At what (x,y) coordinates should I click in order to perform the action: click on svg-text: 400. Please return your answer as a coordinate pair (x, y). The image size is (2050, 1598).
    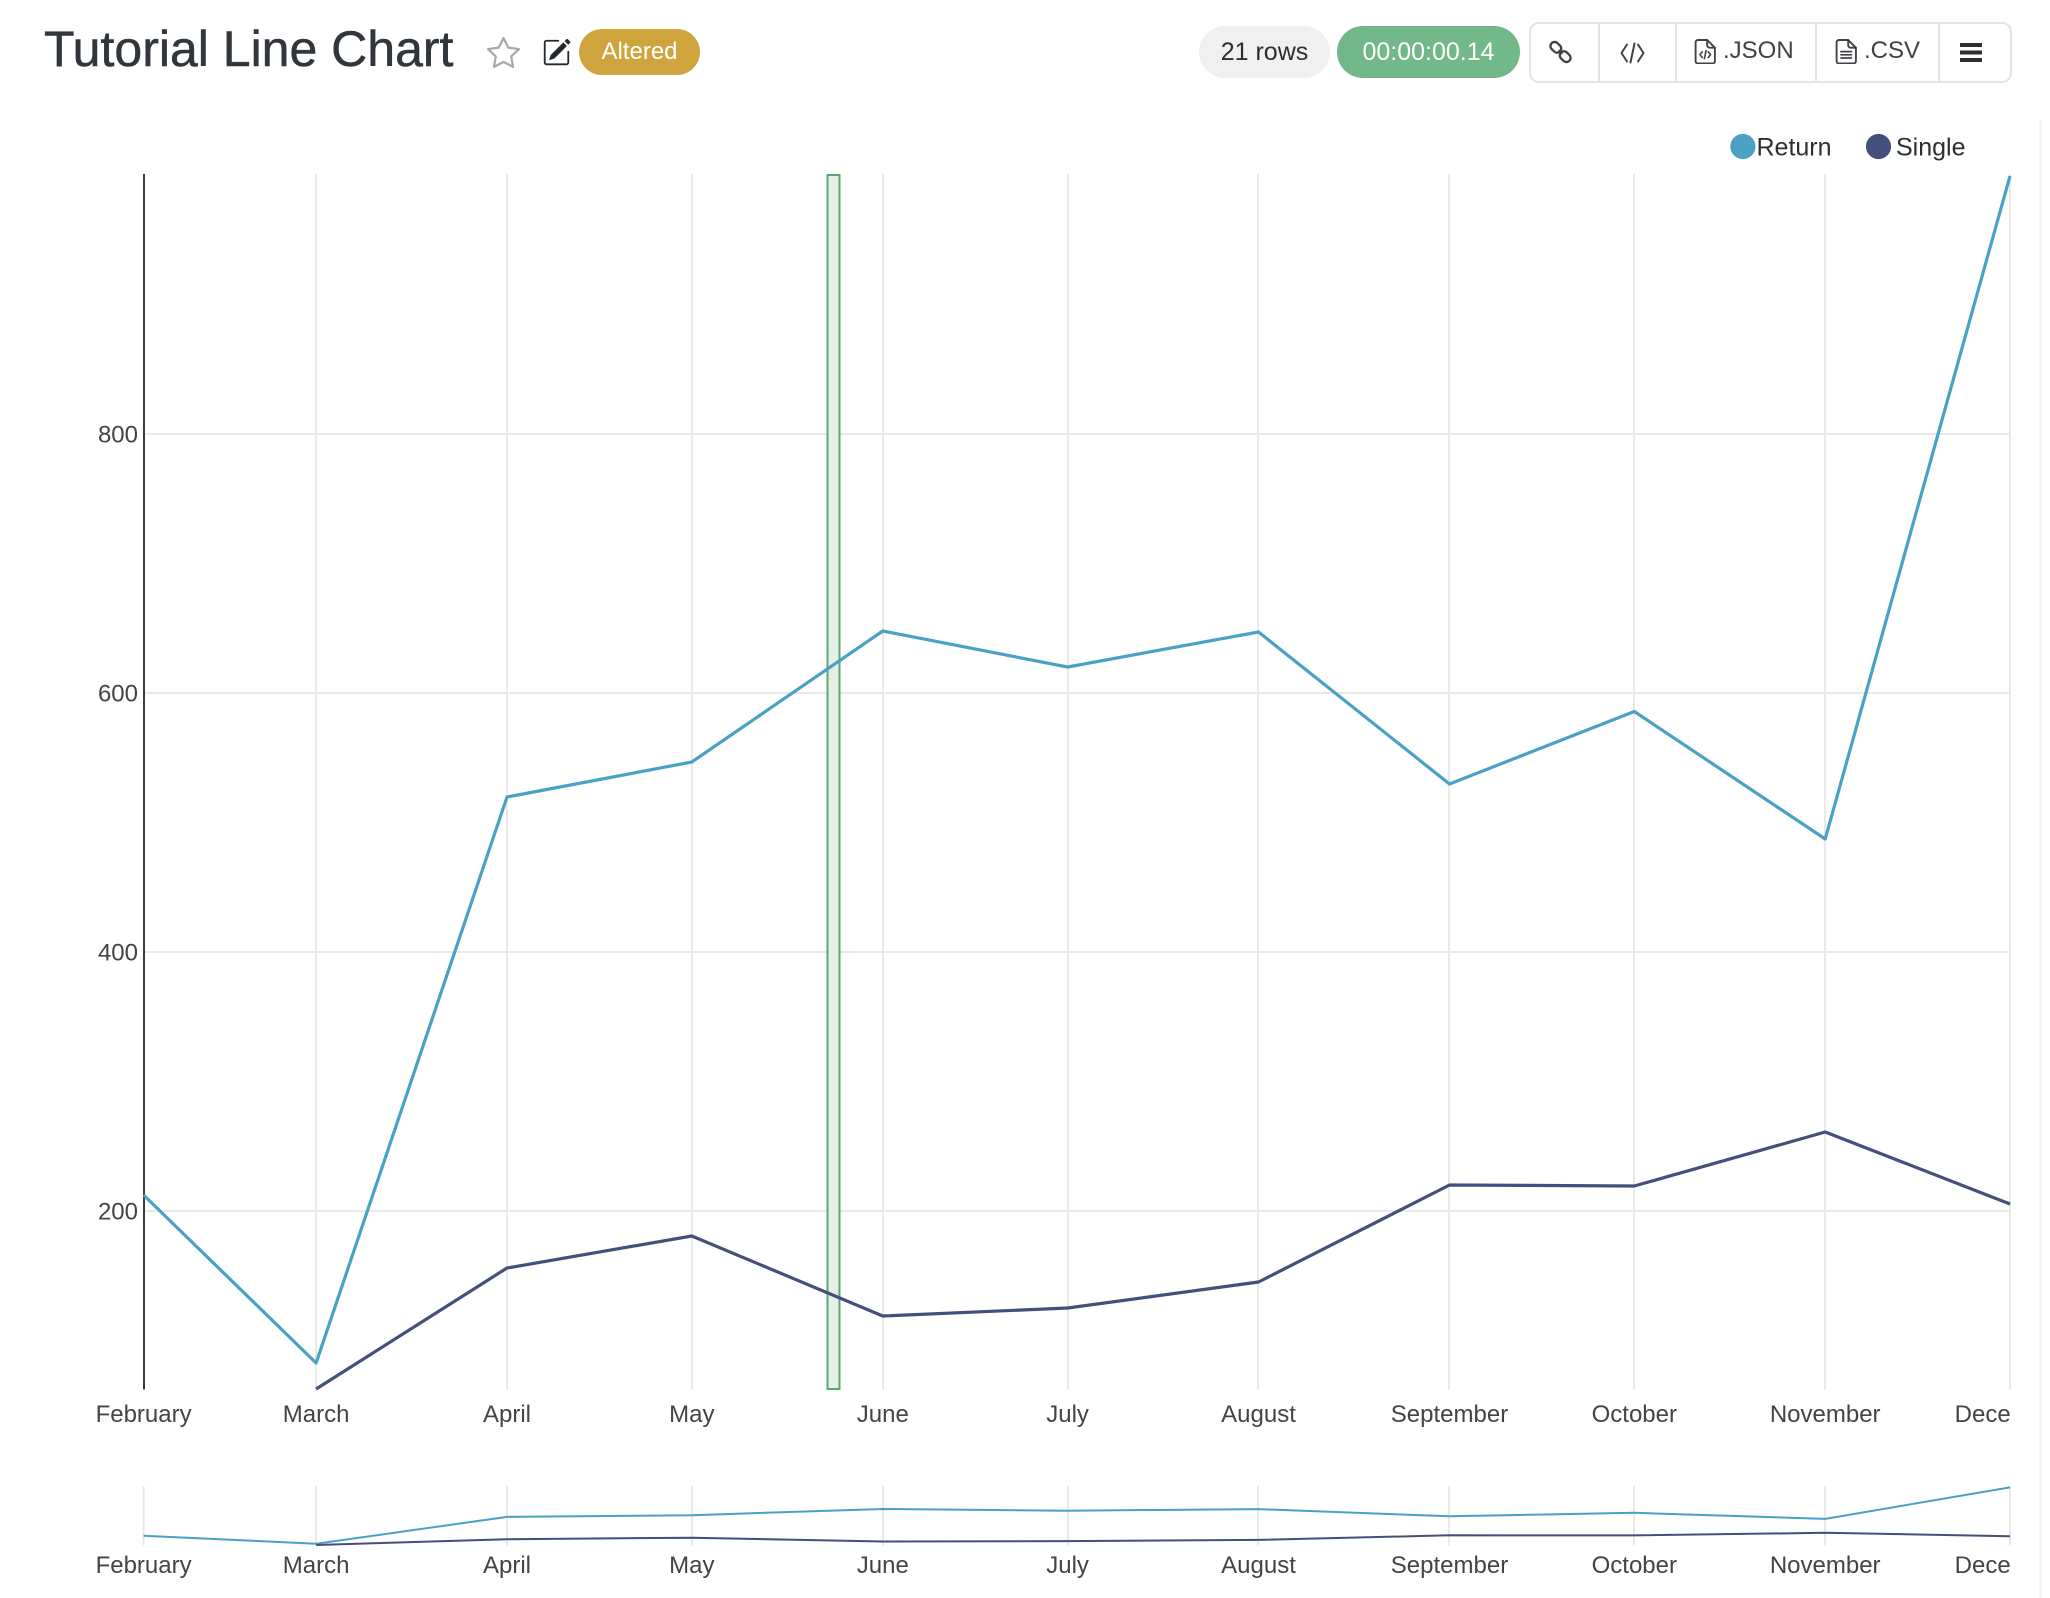
    Looking at the image, I should click on (118, 953).